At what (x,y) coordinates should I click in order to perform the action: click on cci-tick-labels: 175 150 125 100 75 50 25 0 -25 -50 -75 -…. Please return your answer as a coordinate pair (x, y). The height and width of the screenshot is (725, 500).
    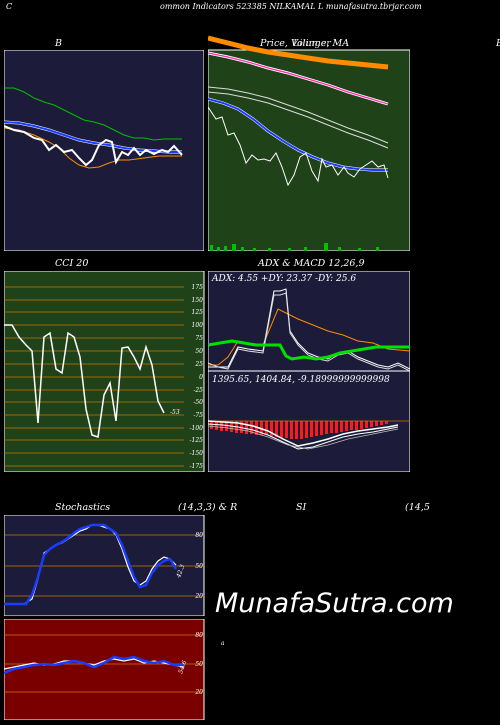
    Looking at the image, I should click on (197, 377).